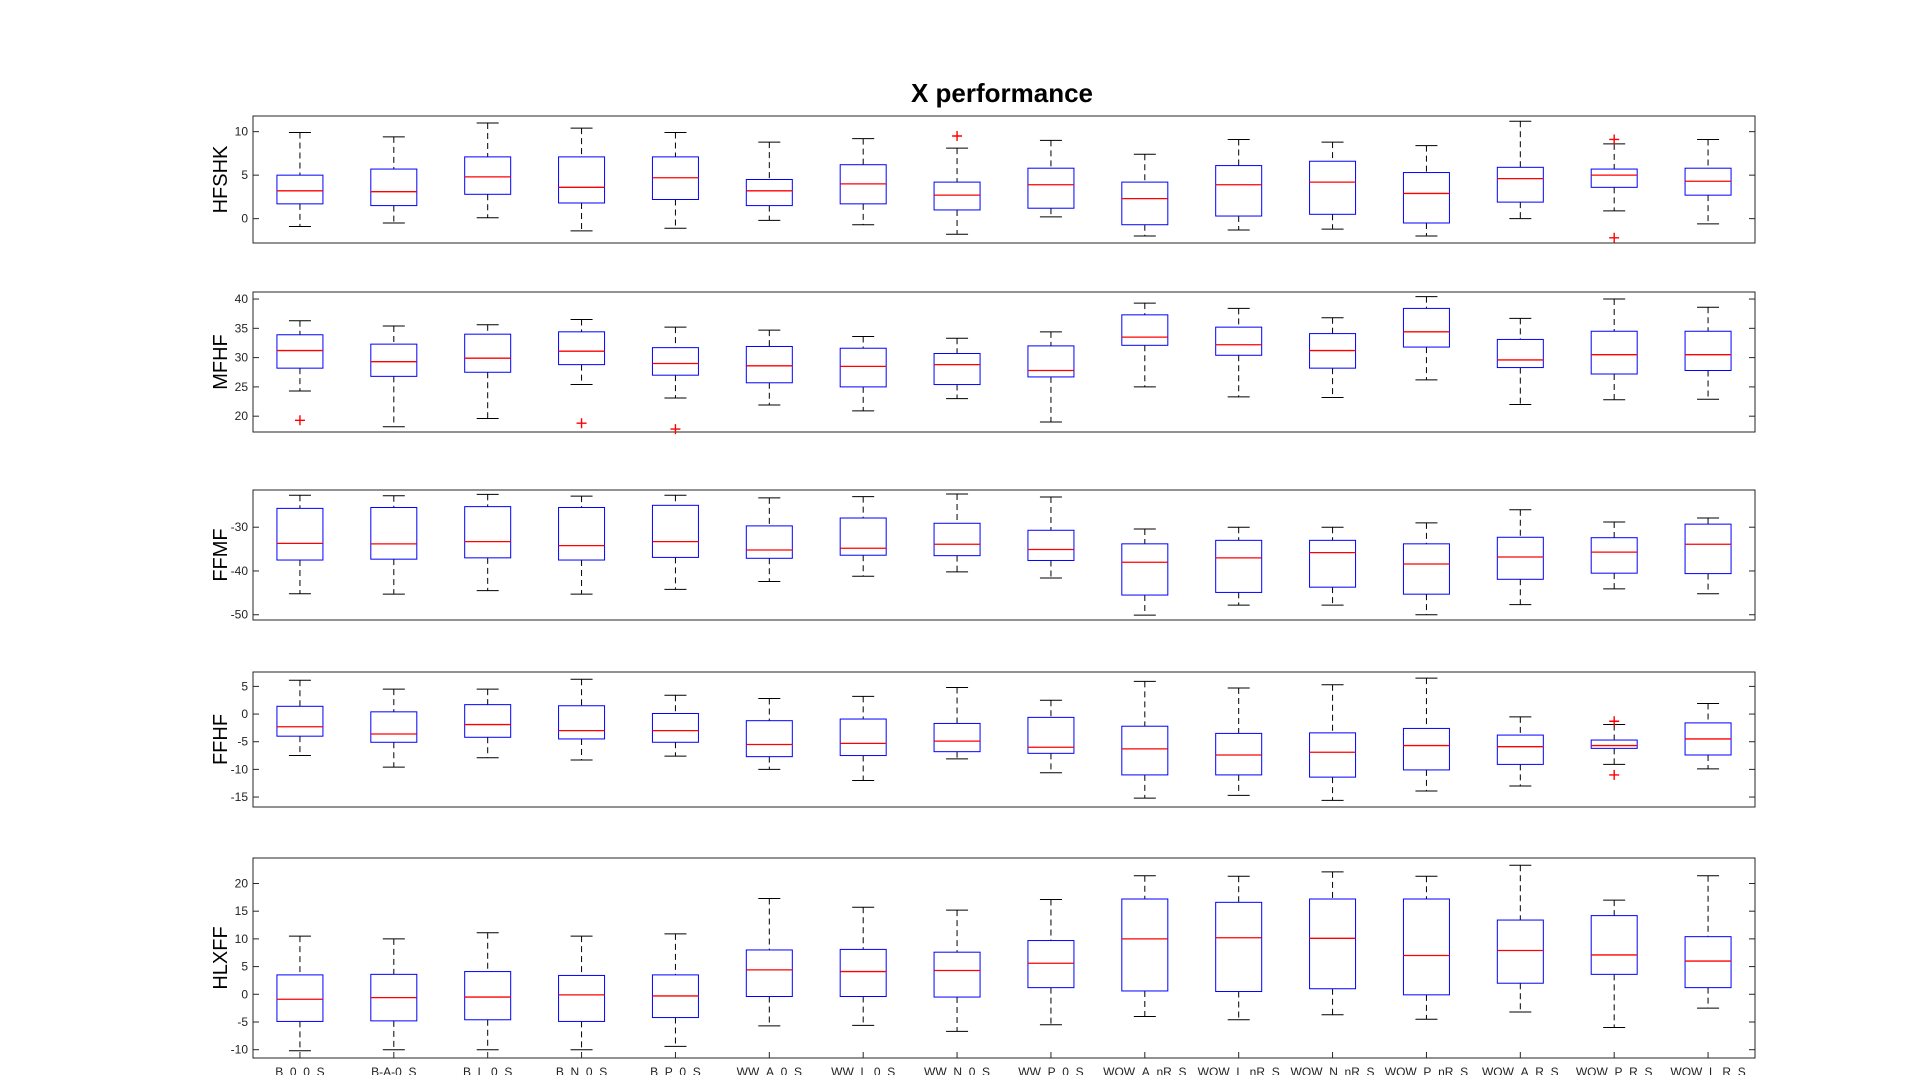 This screenshot has width=1920, height=1080. What do you see at coordinates (242, 742) in the screenshot?
I see `y-tick-label: -5` at bounding box center [242, 742].